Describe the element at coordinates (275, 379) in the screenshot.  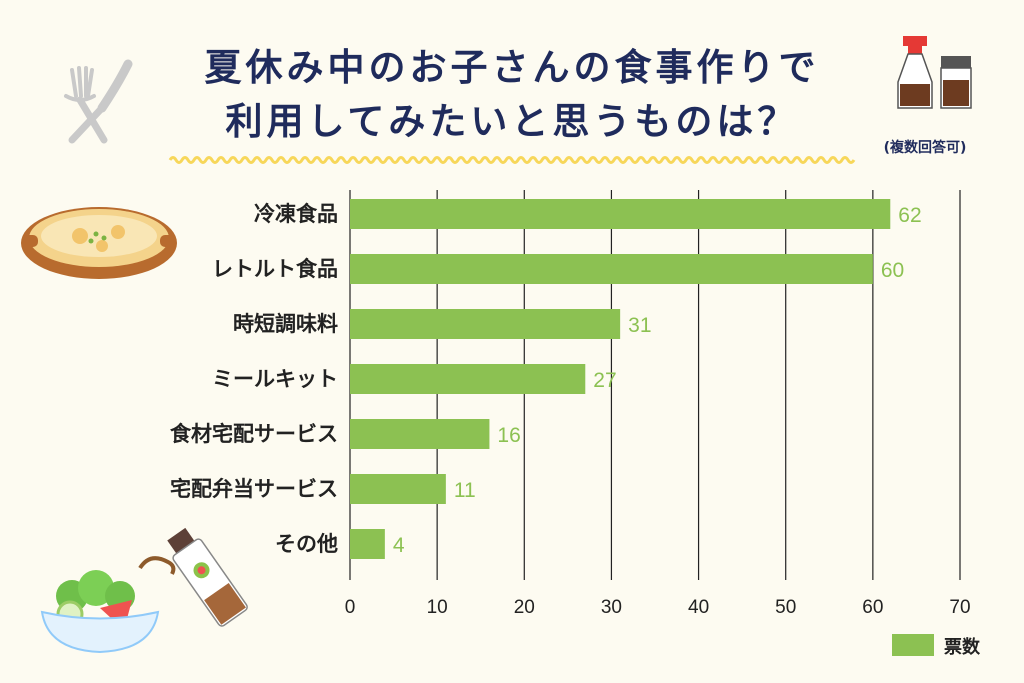
I see `category-label: ミールキット` at that location.